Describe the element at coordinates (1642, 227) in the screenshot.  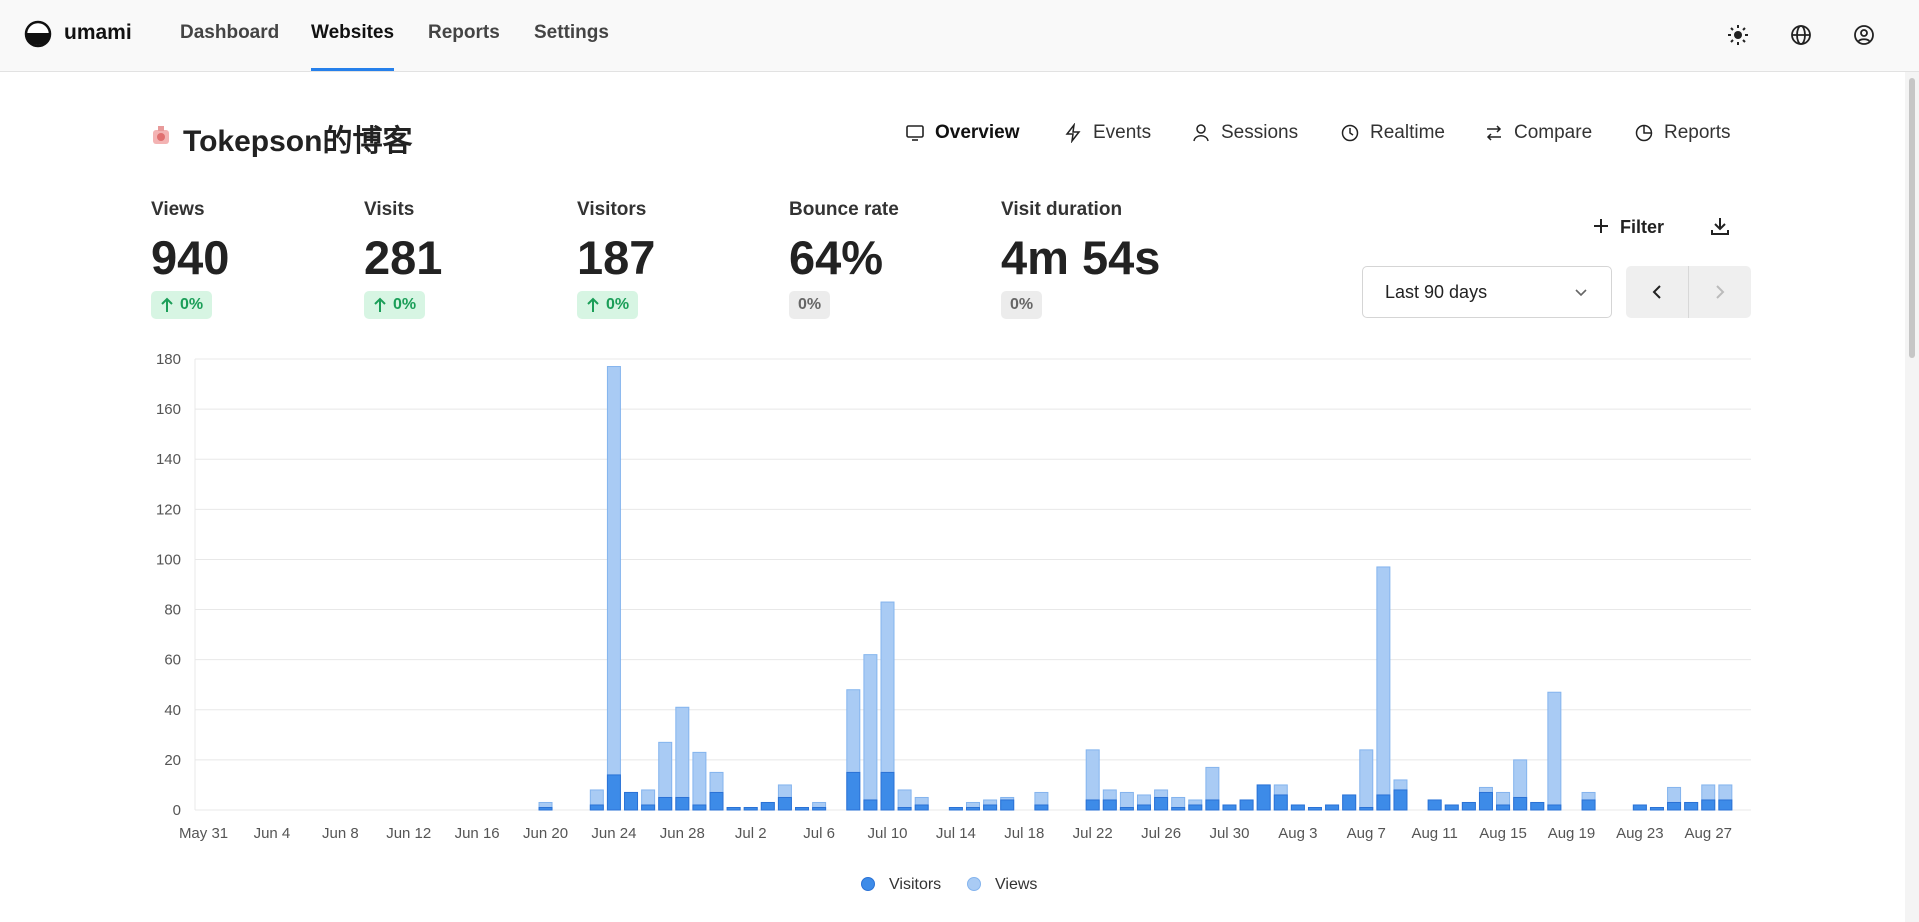
I see `filter-button: Filter` at that location.